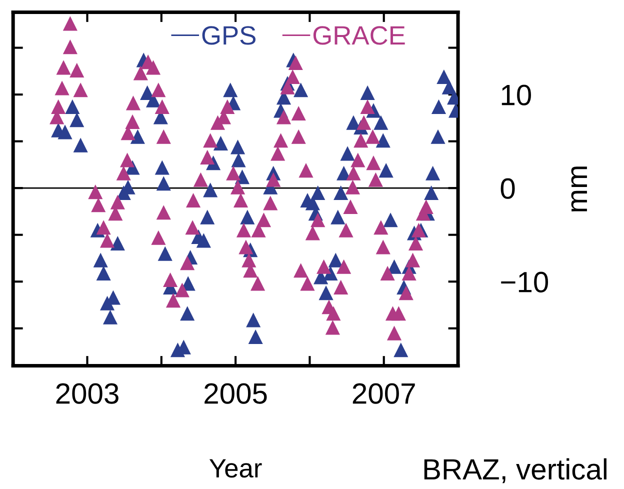 The height and width of the screenshot is (489, 624). Describe the element at coordinates (235, 393) in the screenshot. I see `x-tick-label: 2005` at that location.